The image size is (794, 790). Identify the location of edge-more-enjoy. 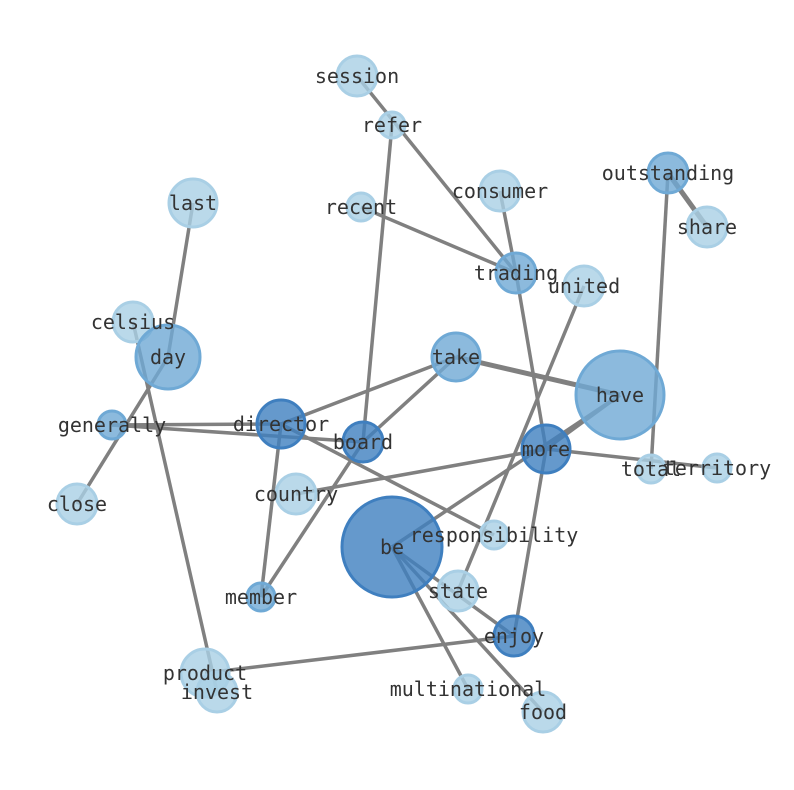
(530, 542).